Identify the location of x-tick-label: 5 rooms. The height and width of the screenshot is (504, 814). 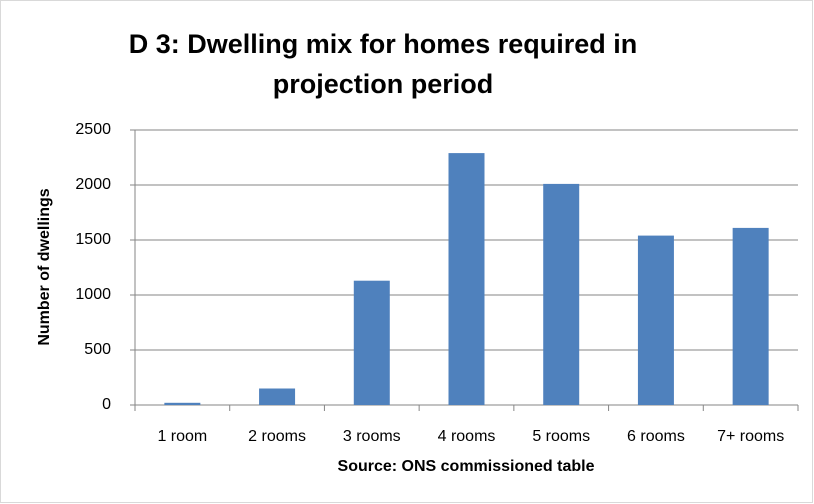
(561, 436).